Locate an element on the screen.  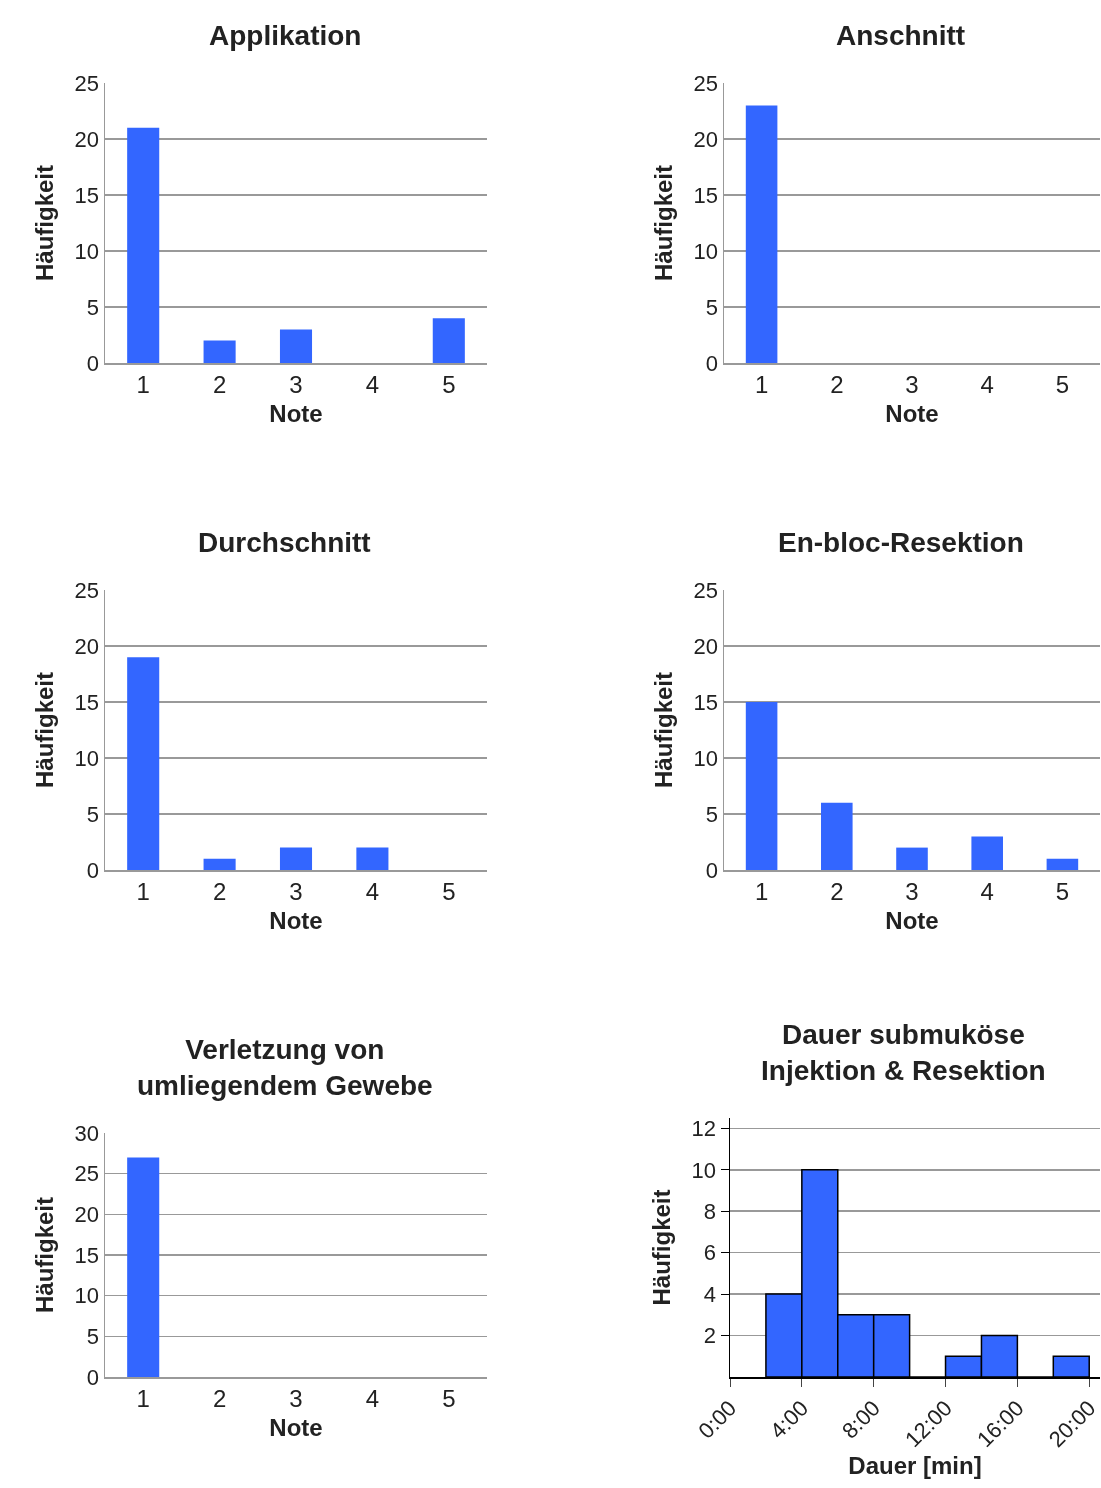
x-axis-title: Dauer [min] is located at coordinates (915, 1466).